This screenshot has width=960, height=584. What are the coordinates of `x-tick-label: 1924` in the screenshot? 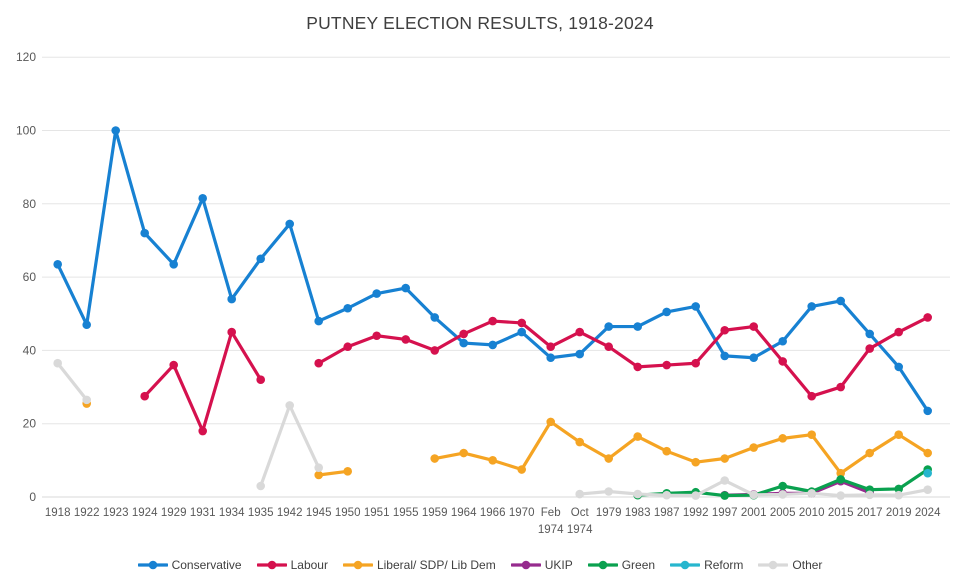 It's located at (145, 513).